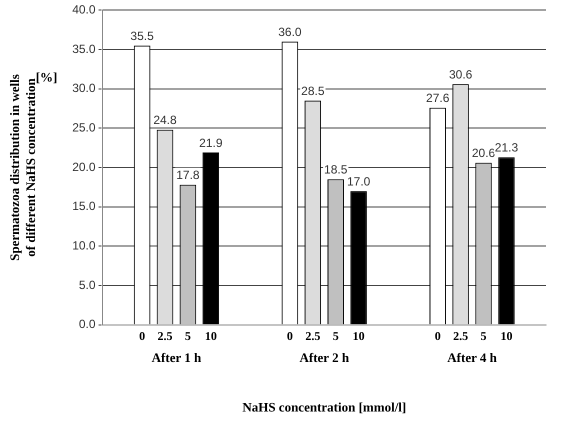 The width and height of the screenshot is (566, 426). I want to click on series-label: 2.5, so click(165, 335).